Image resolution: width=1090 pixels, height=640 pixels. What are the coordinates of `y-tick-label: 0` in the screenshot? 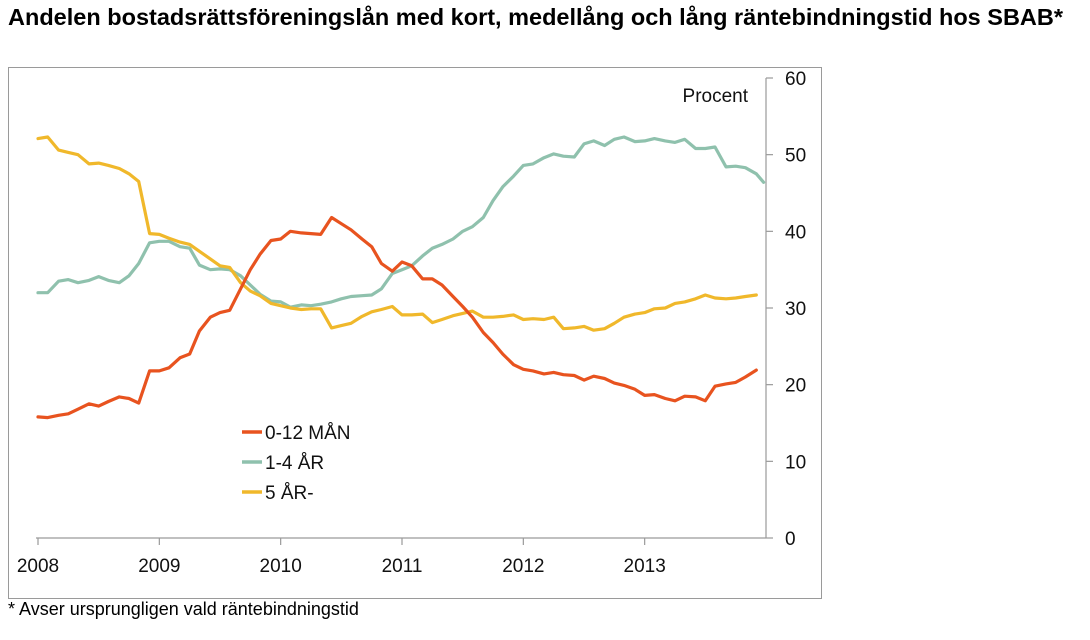 It's located at (790, 539).